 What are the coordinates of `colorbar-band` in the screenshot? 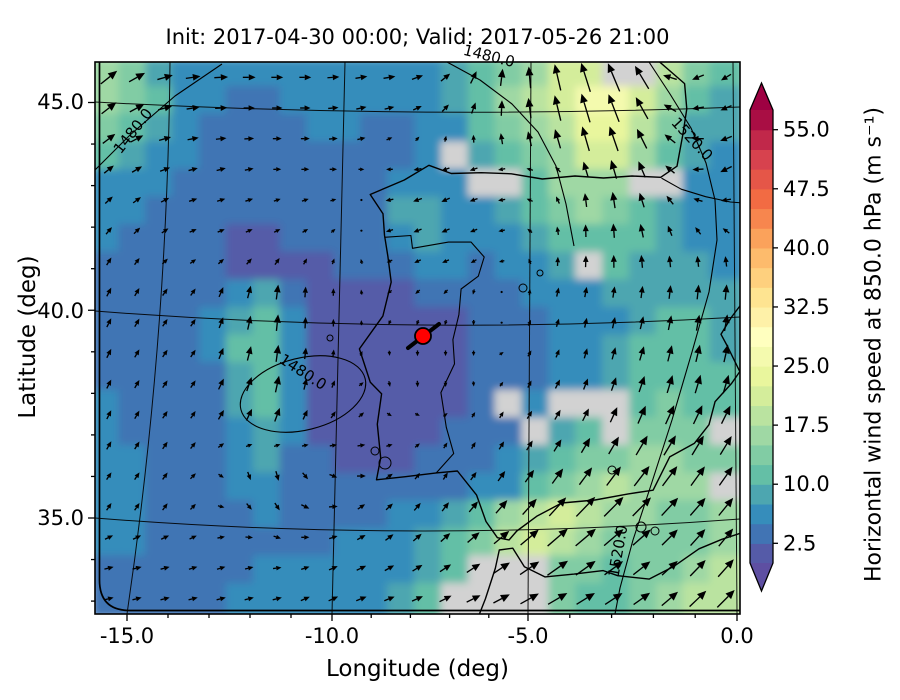 It's located at (761, 435).